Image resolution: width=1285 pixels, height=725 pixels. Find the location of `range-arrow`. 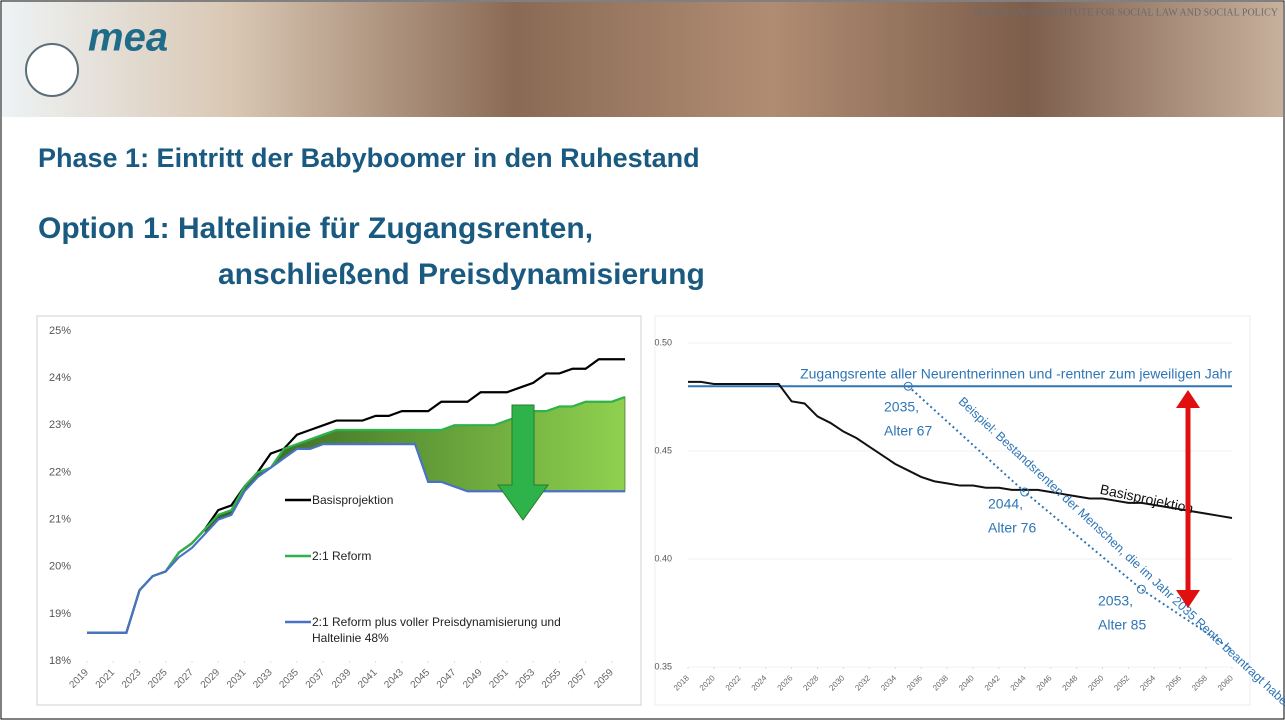

range-arrow is located at coordinates (1188, 499).